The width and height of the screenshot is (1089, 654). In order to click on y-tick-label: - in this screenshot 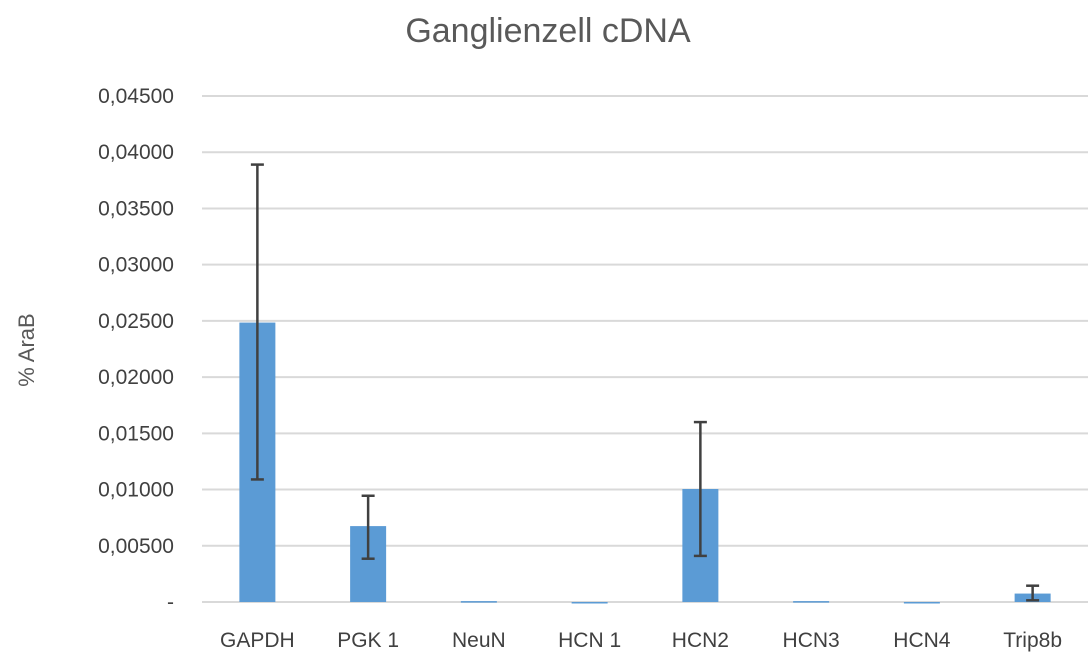, I will do `click(170, 602)`.